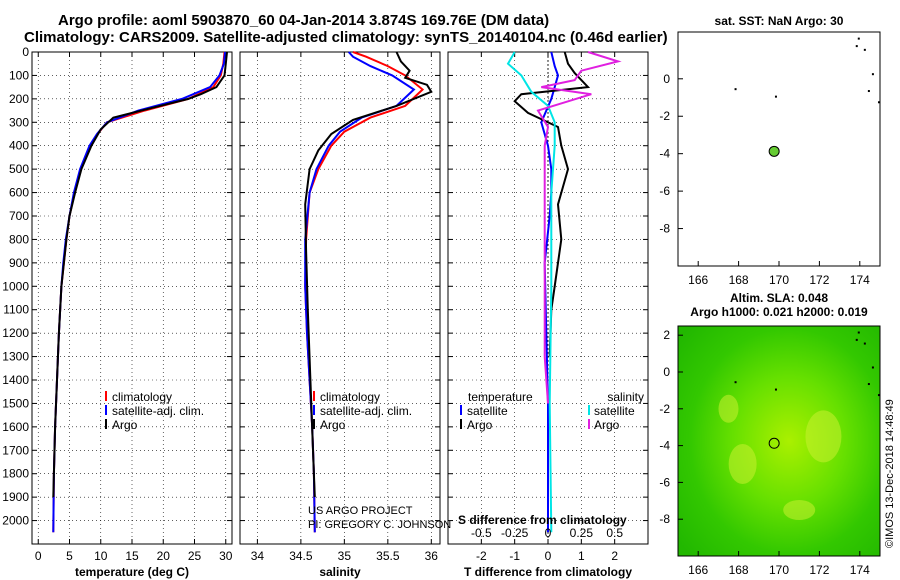 The height and width of the screenshot is (580, 900). I want to click on s-tick-label: 0.5, so click(614, 533).